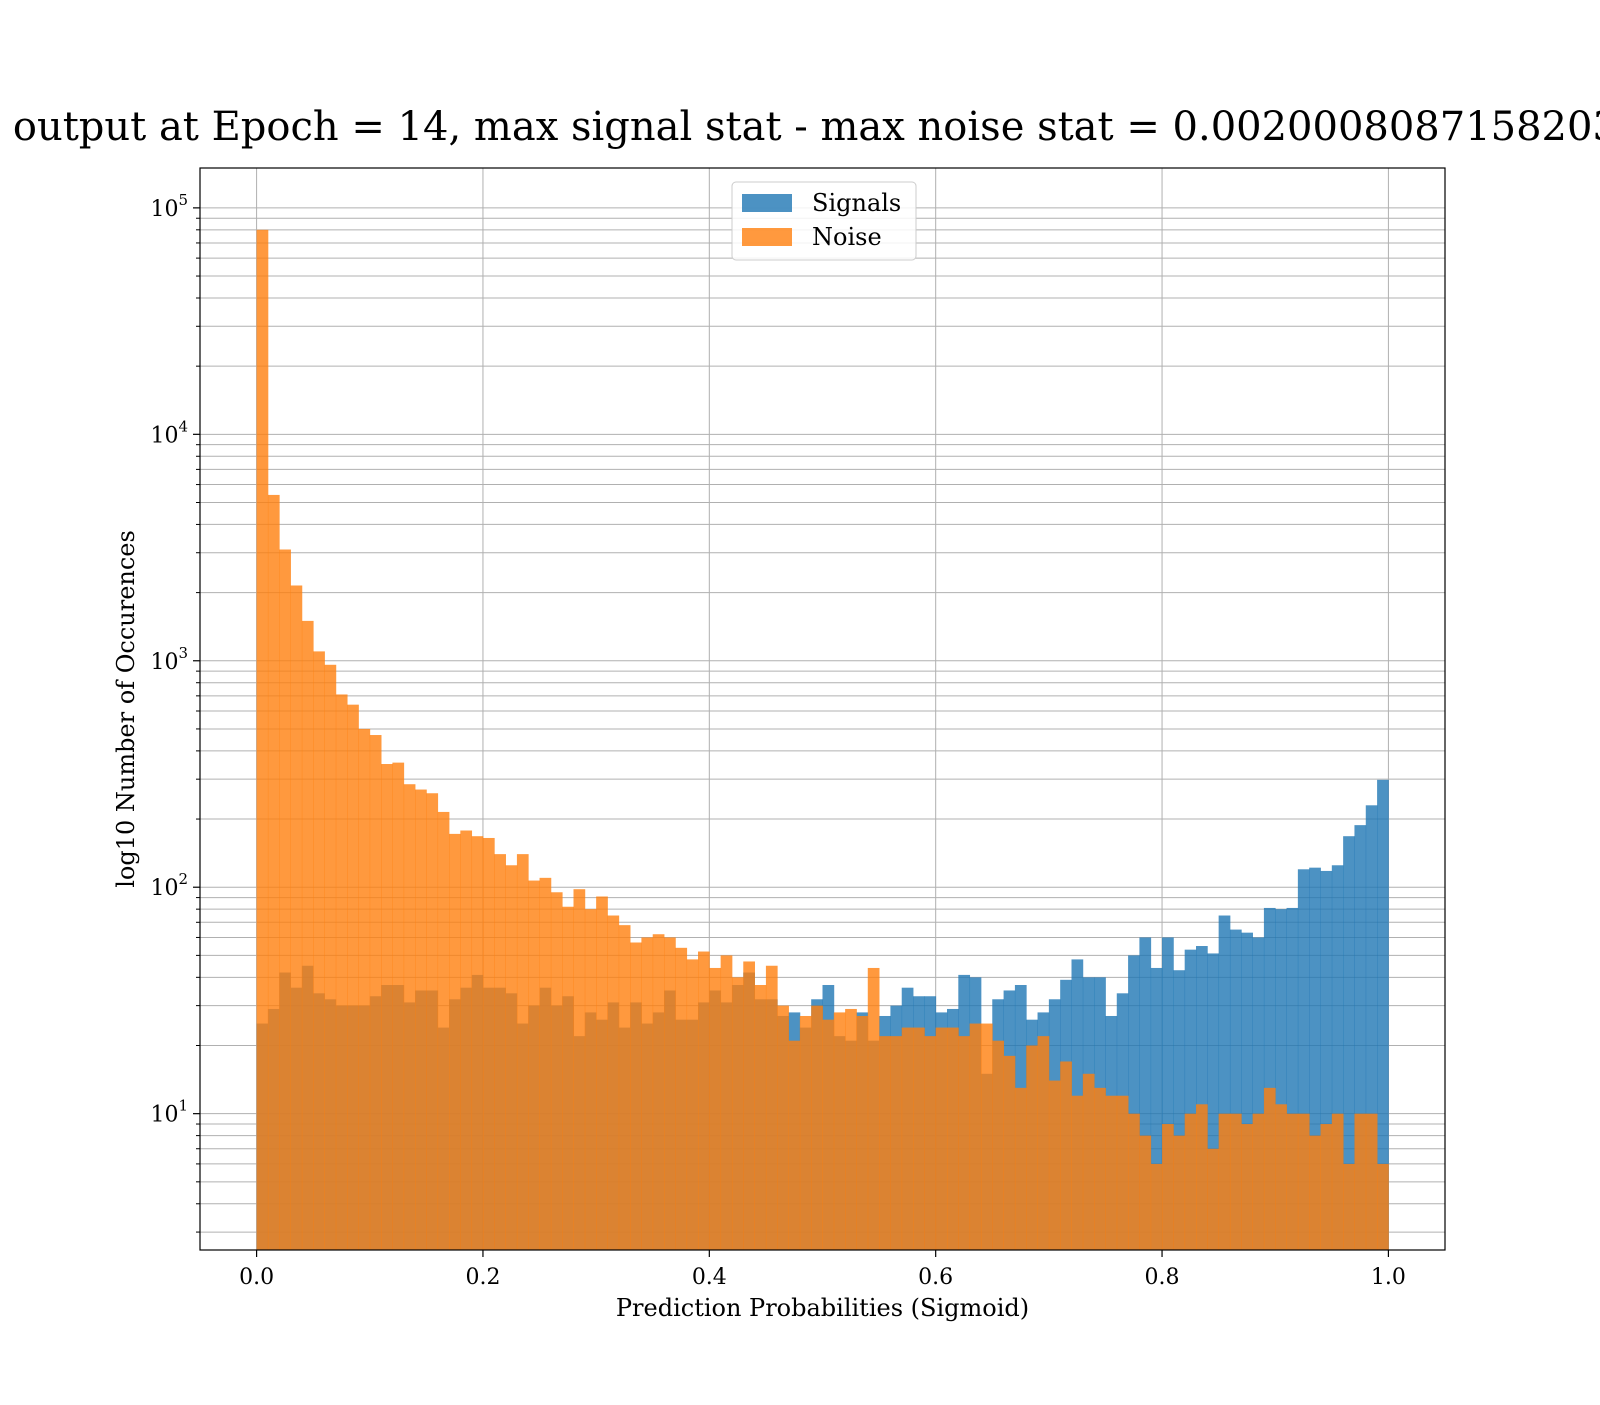 Image resolution: width=1600 pixels, height=1405 pixels. Describe the element at coordinates (482, 1277) in the screenshot. I see `x-tick-label: 0.2` at that location.